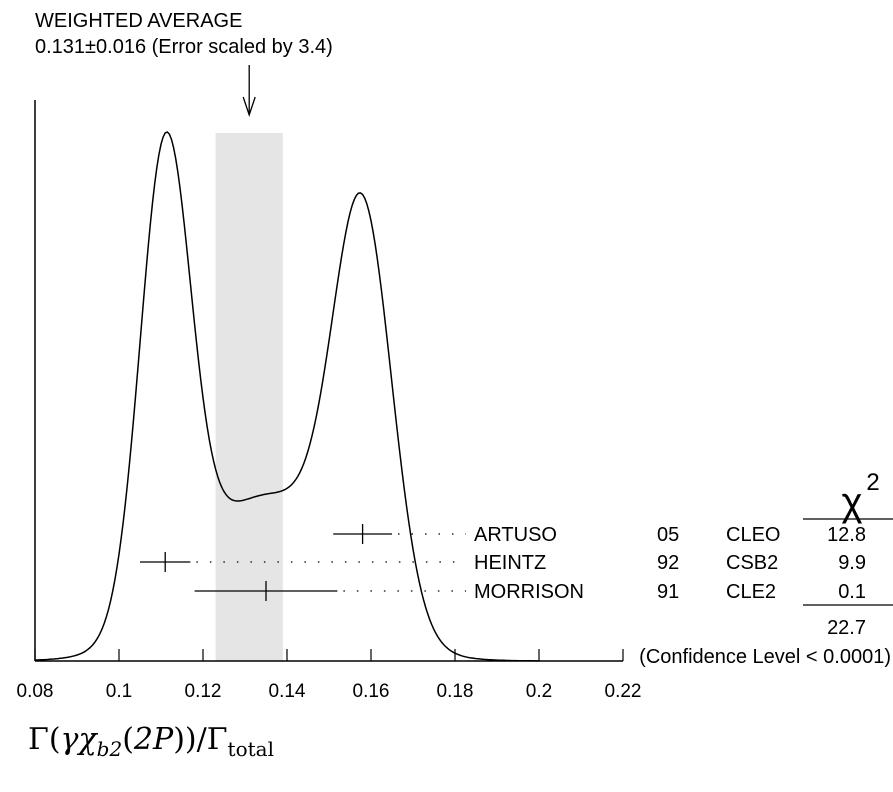 The height and width of the screenshot is (792, 893). What do you see at coordinates (623, 691) in the screenshot?
I see `x-tick-label: 0.22` at bounding box center [623, 691].